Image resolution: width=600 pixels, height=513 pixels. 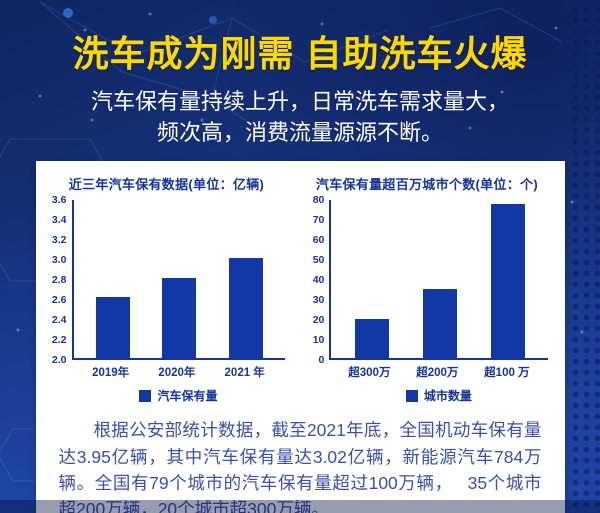 What do you see at coordinates (321, 360) in the screenshot?
I see `y-tick-label: 0` at bounding box center [321, 360].